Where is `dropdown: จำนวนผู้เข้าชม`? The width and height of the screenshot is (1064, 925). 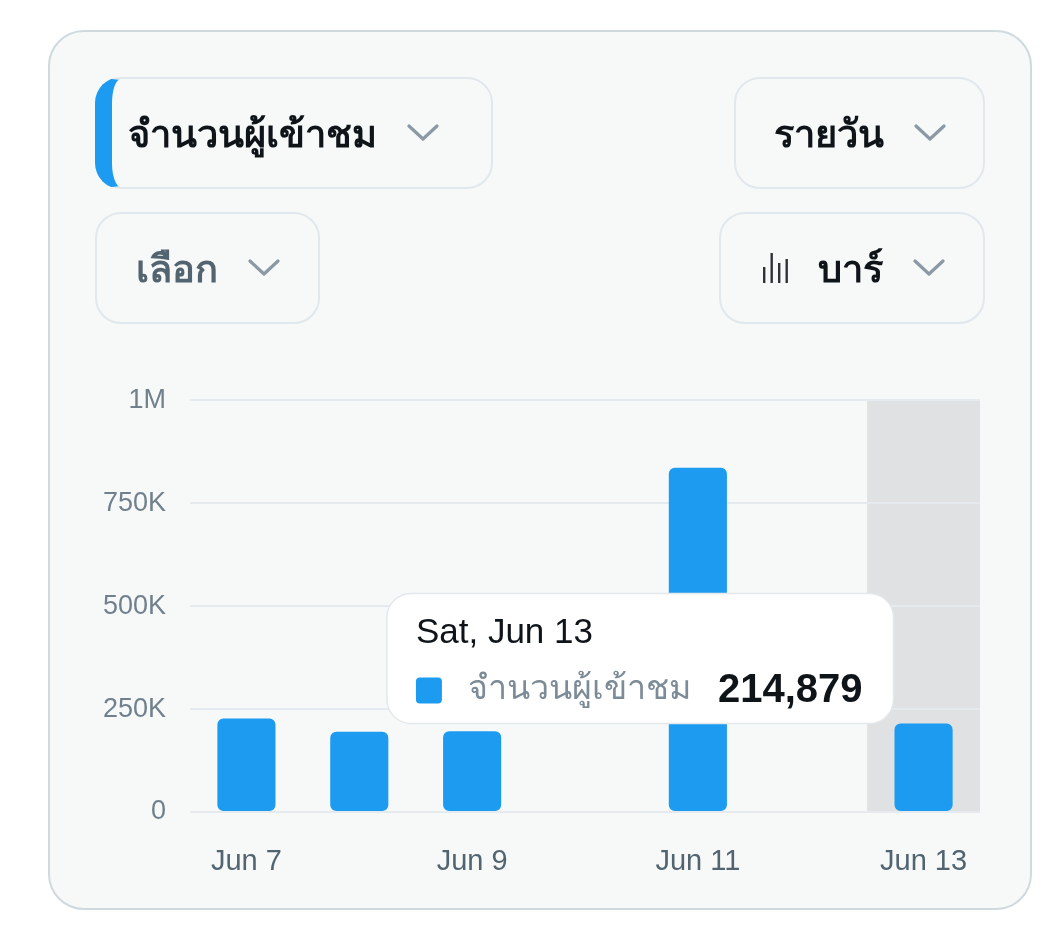 dropdown: จำนวนผู้เข้าชม is located at coordinates (294, 133).